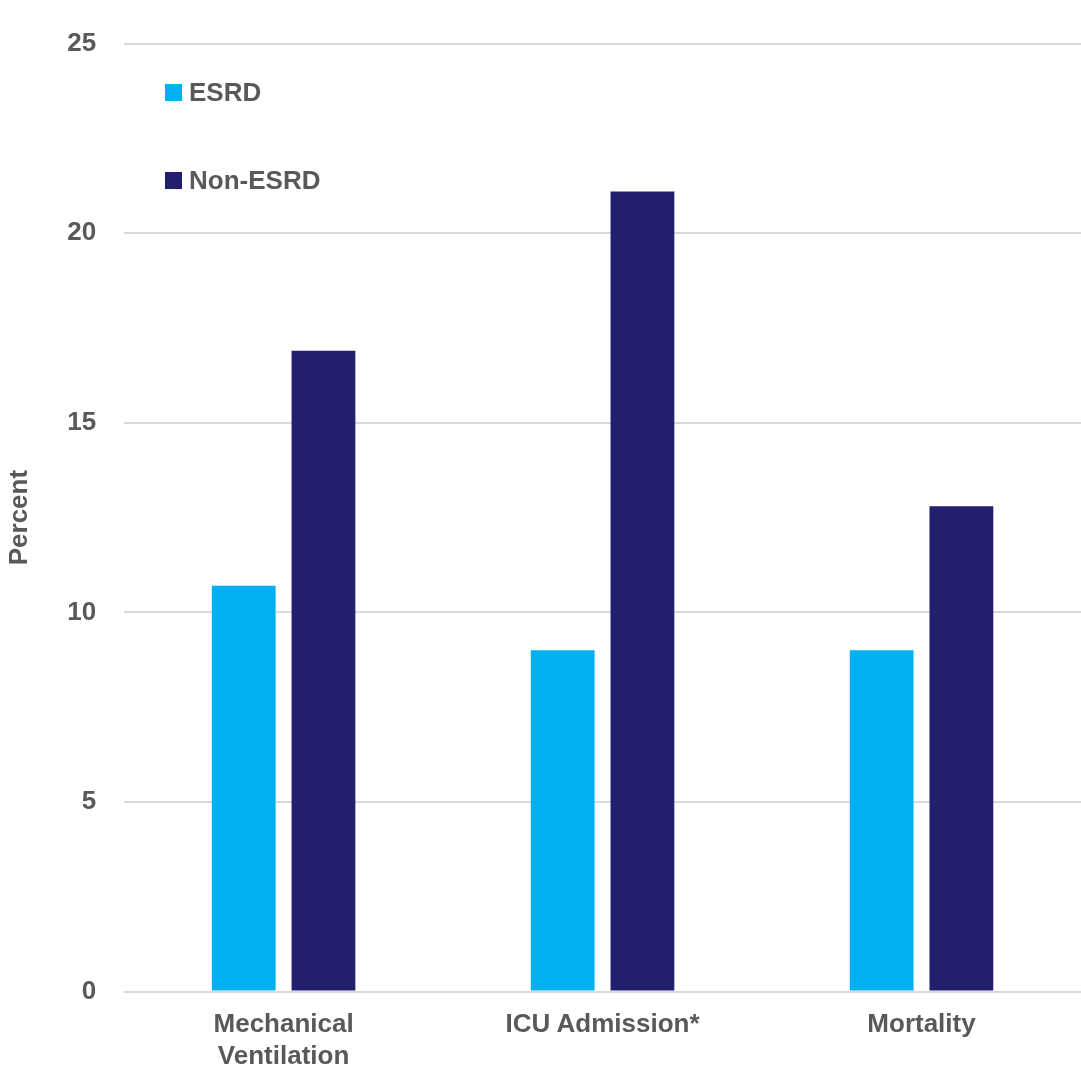 The image size is (1081, 1090). Describe the element at coordinates (255, 180) in the screenshot. I see `legend-label: Non-ESRD` at that location.